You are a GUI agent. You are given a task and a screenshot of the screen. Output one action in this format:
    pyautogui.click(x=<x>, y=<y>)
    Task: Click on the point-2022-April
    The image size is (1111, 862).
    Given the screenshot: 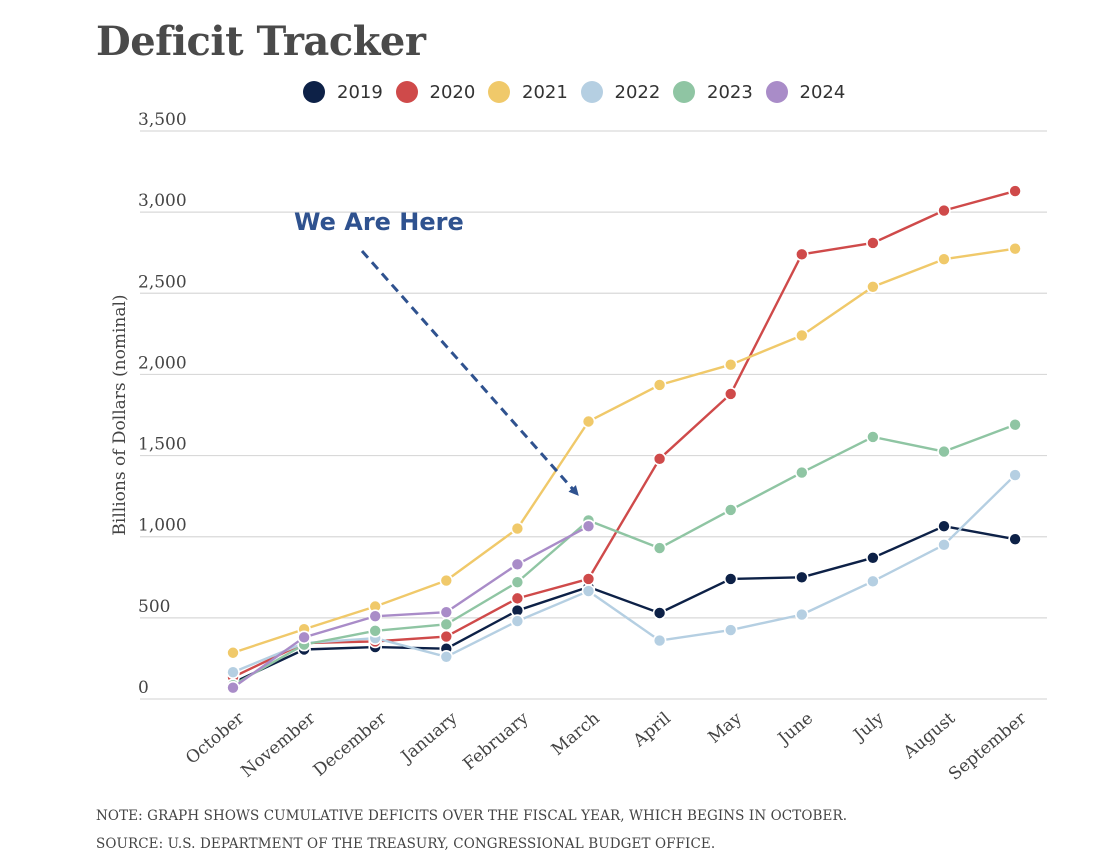 What is the action you would take?
    pyautogui.click(x=659, y=640)
    